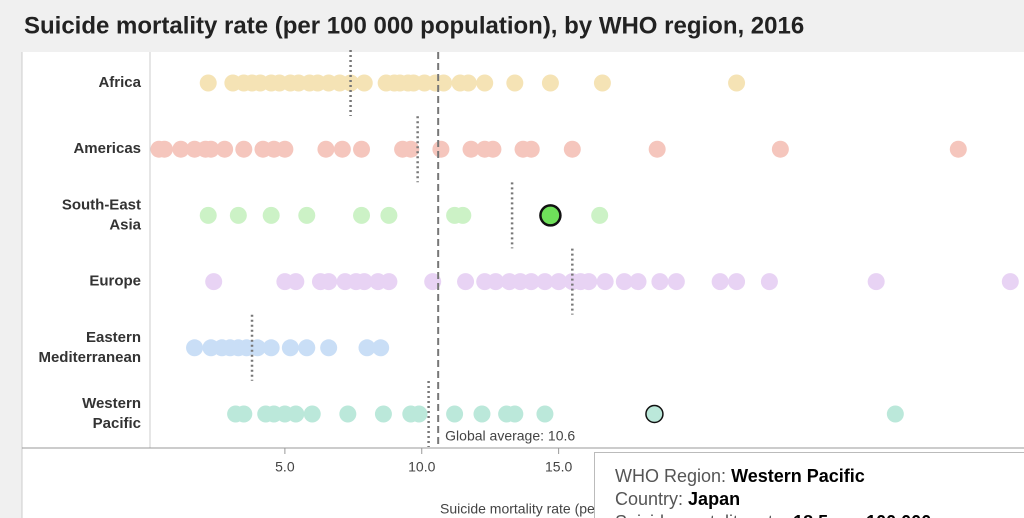 The width and height of the screenshot is (1024, 518). What do you see at coordinates (285, 467) in the screenshot?
I see `x-tick-label: 5.0` at bounding box center [285, 467].